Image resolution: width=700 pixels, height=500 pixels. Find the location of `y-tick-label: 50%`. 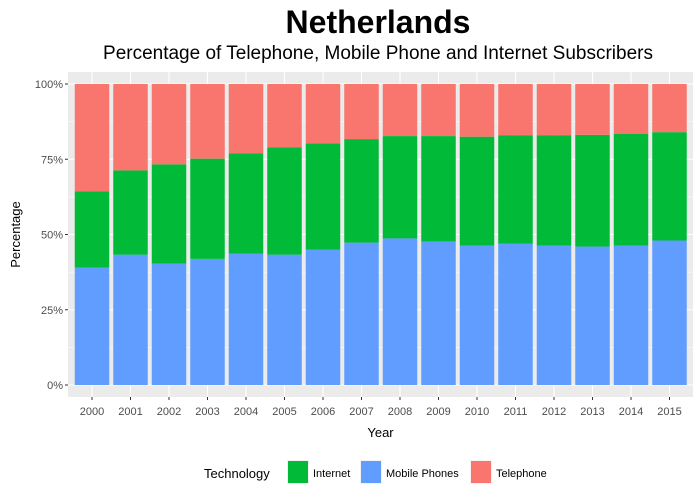

y-tick-label: 50% is located at coordinates (52, 236).